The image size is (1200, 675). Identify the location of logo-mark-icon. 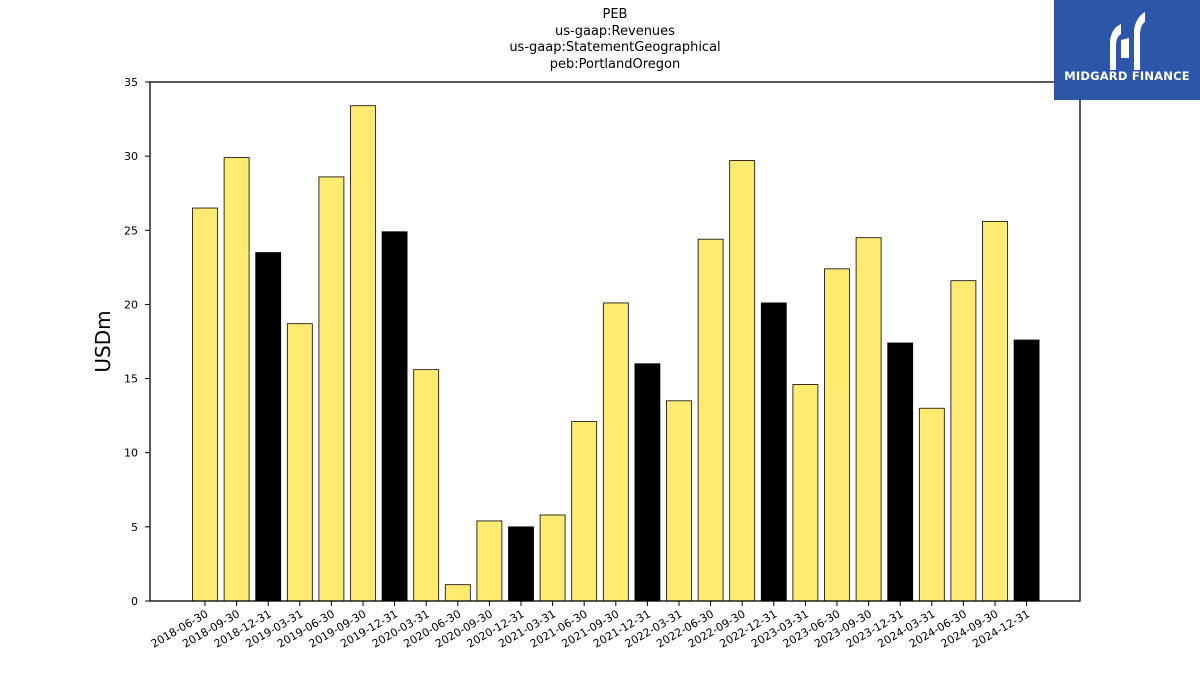
(1127, 41).